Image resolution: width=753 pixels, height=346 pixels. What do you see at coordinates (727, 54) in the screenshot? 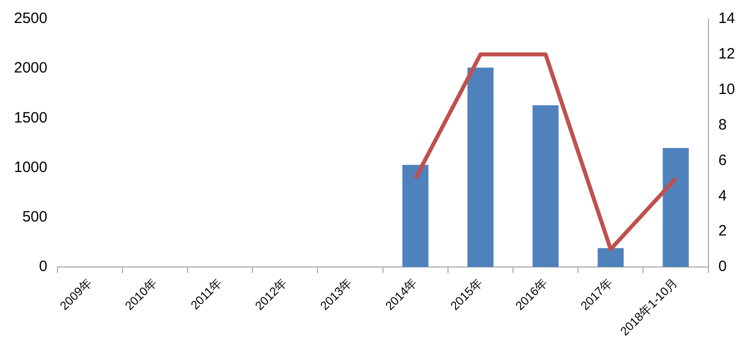
I see `y2-tick-label: 12` at bounding box center [727, 54].